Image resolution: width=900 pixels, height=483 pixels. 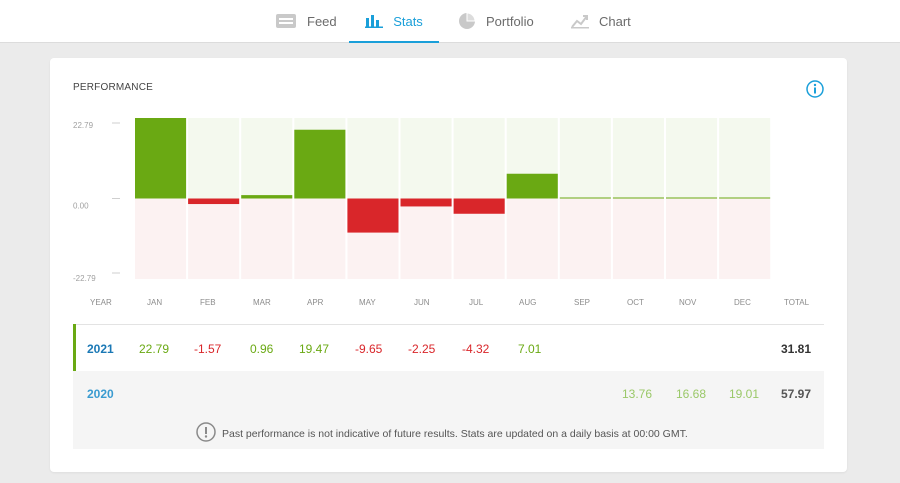 I want to click on header-month: DEC, so click(x=742, y=302).